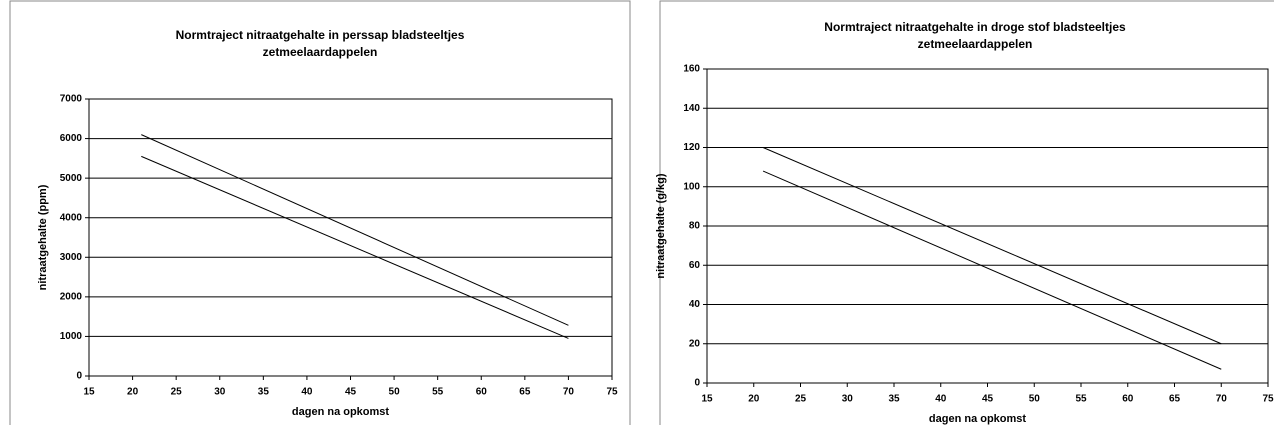 The width and height of the screenshot is (1274, 425). I want to click on y-tick-label: 4000, so click(71, 217).